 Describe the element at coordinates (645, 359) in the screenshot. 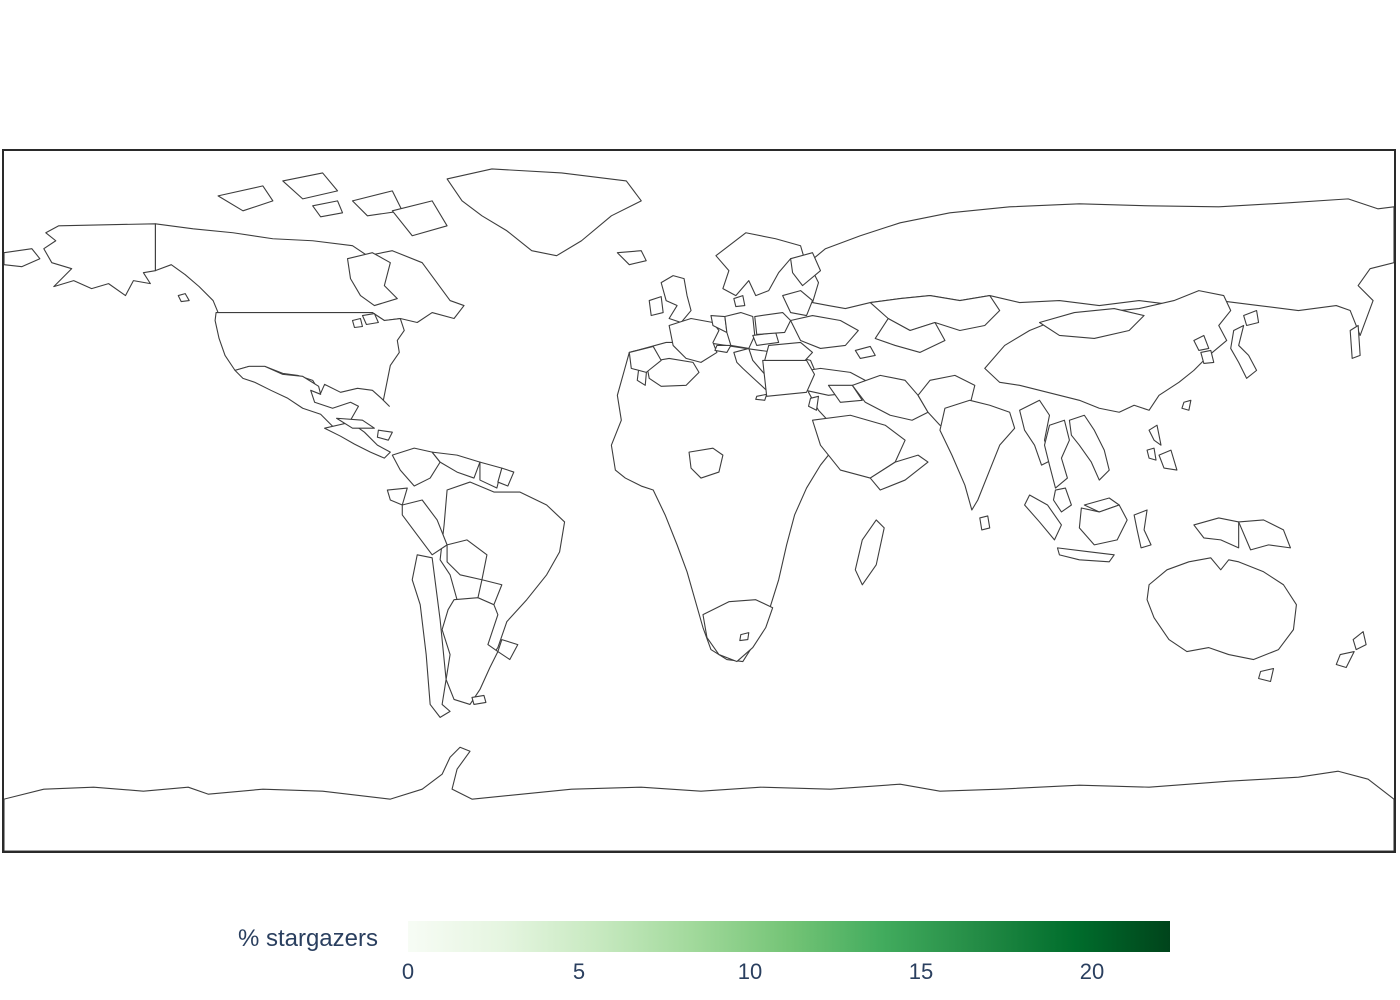

I see `country-morocco` at that location.